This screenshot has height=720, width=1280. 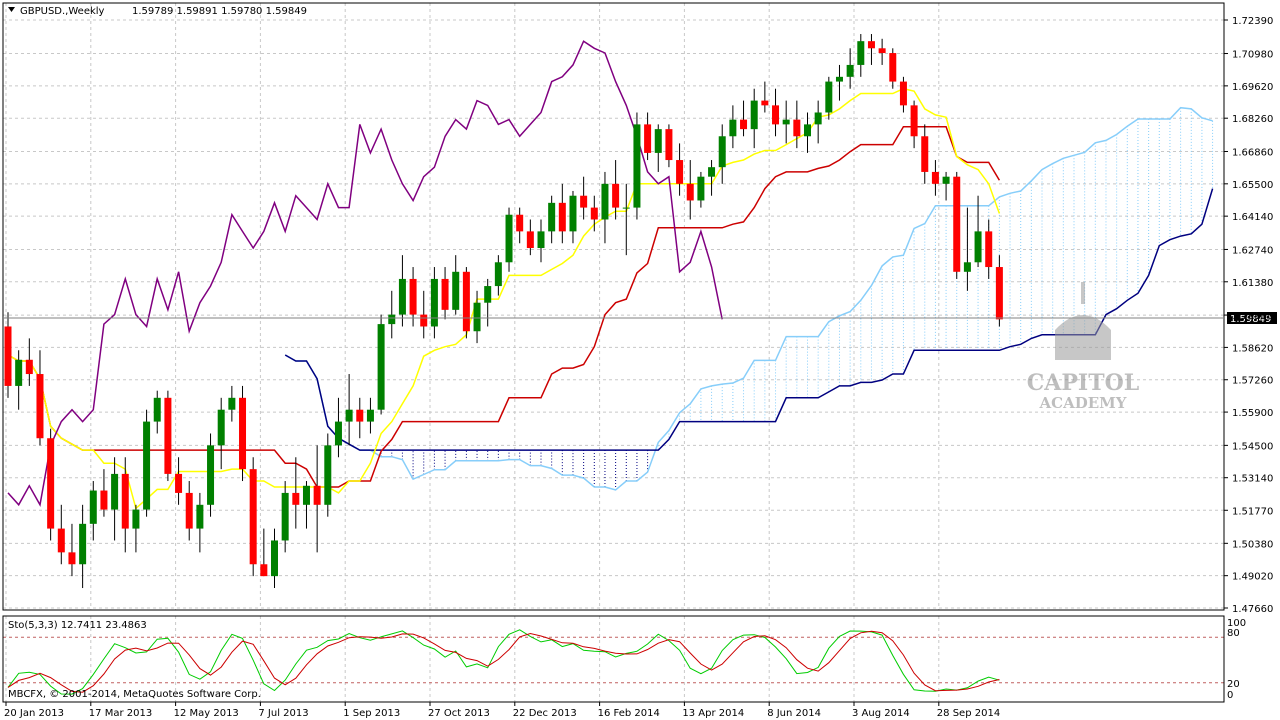 I want to click on time-tick-label: 8 Jun 2014, so click(x=794, y=713).